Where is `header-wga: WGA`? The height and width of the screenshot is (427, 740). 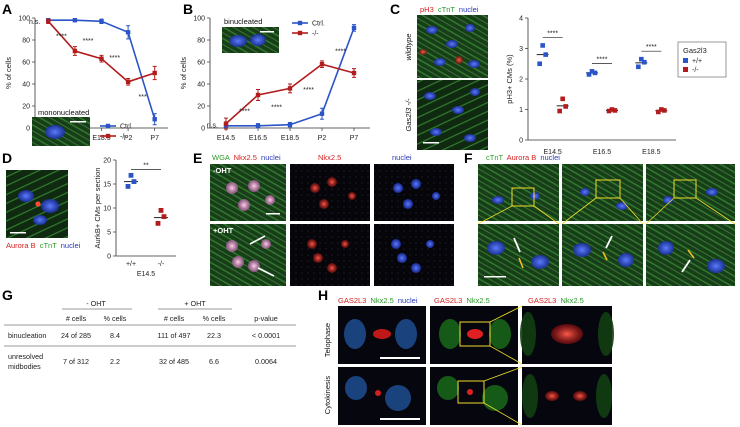
header-wga: WGA is located at coordinates (221, 157).